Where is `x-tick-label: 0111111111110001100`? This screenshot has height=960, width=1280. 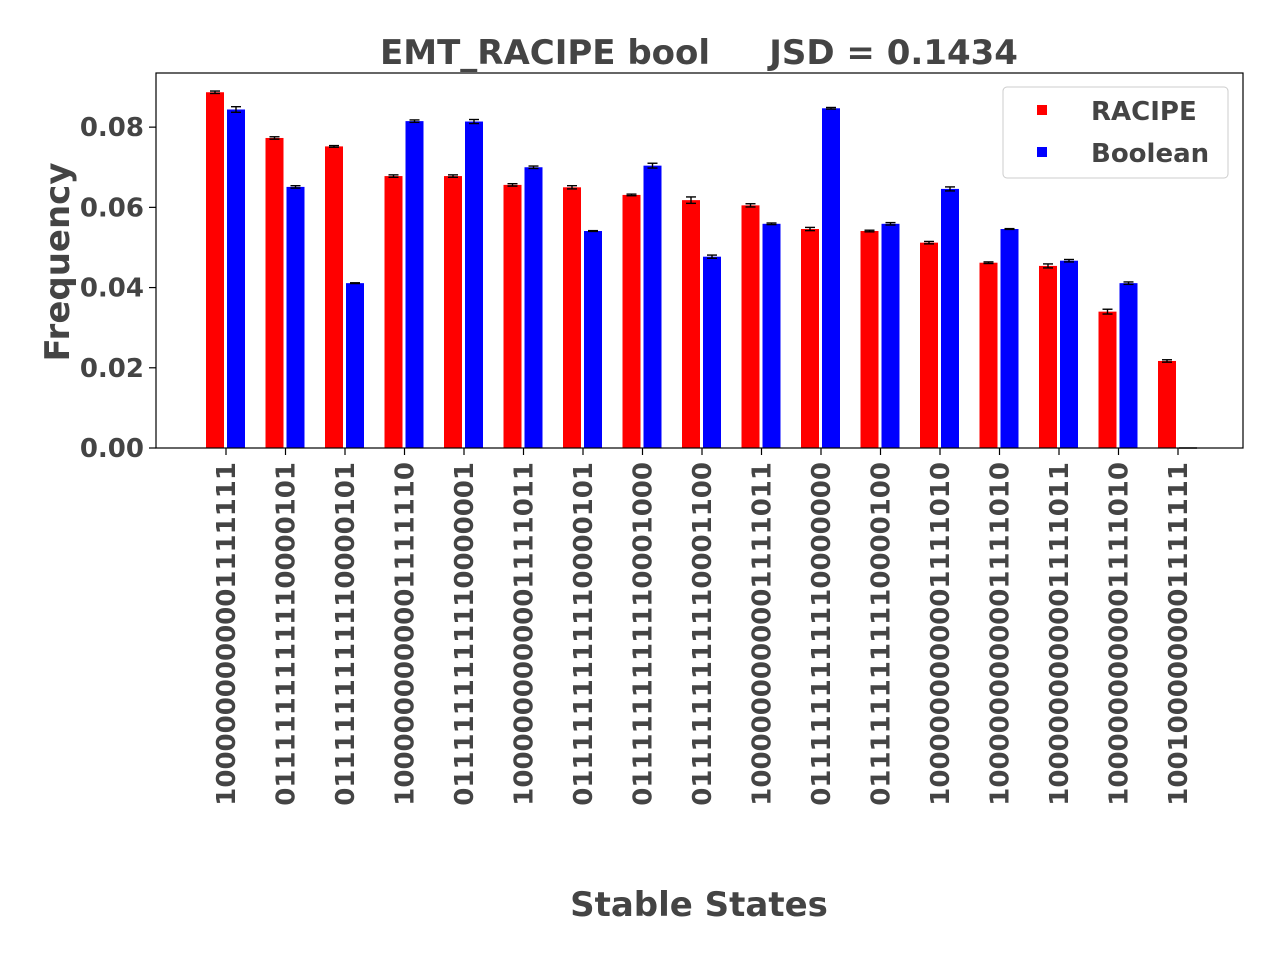
x-tick-label: 0111111111110001100 is located at coordinates (703, 634).